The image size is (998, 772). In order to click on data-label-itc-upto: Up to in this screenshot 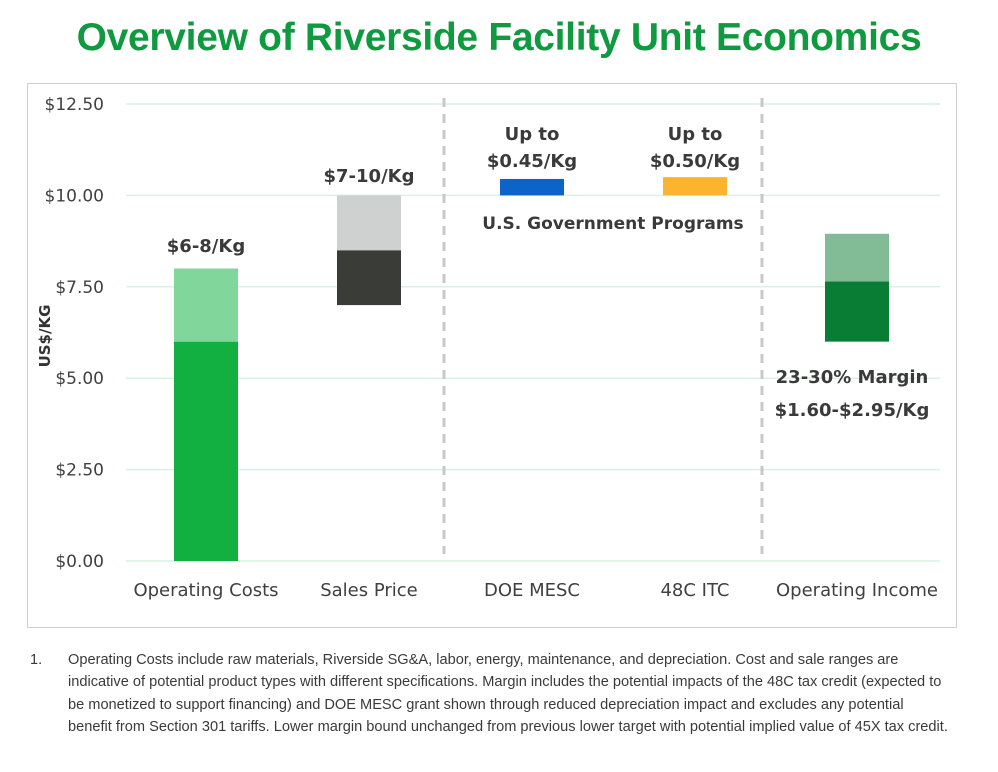, I will do `click(695, 134)`.